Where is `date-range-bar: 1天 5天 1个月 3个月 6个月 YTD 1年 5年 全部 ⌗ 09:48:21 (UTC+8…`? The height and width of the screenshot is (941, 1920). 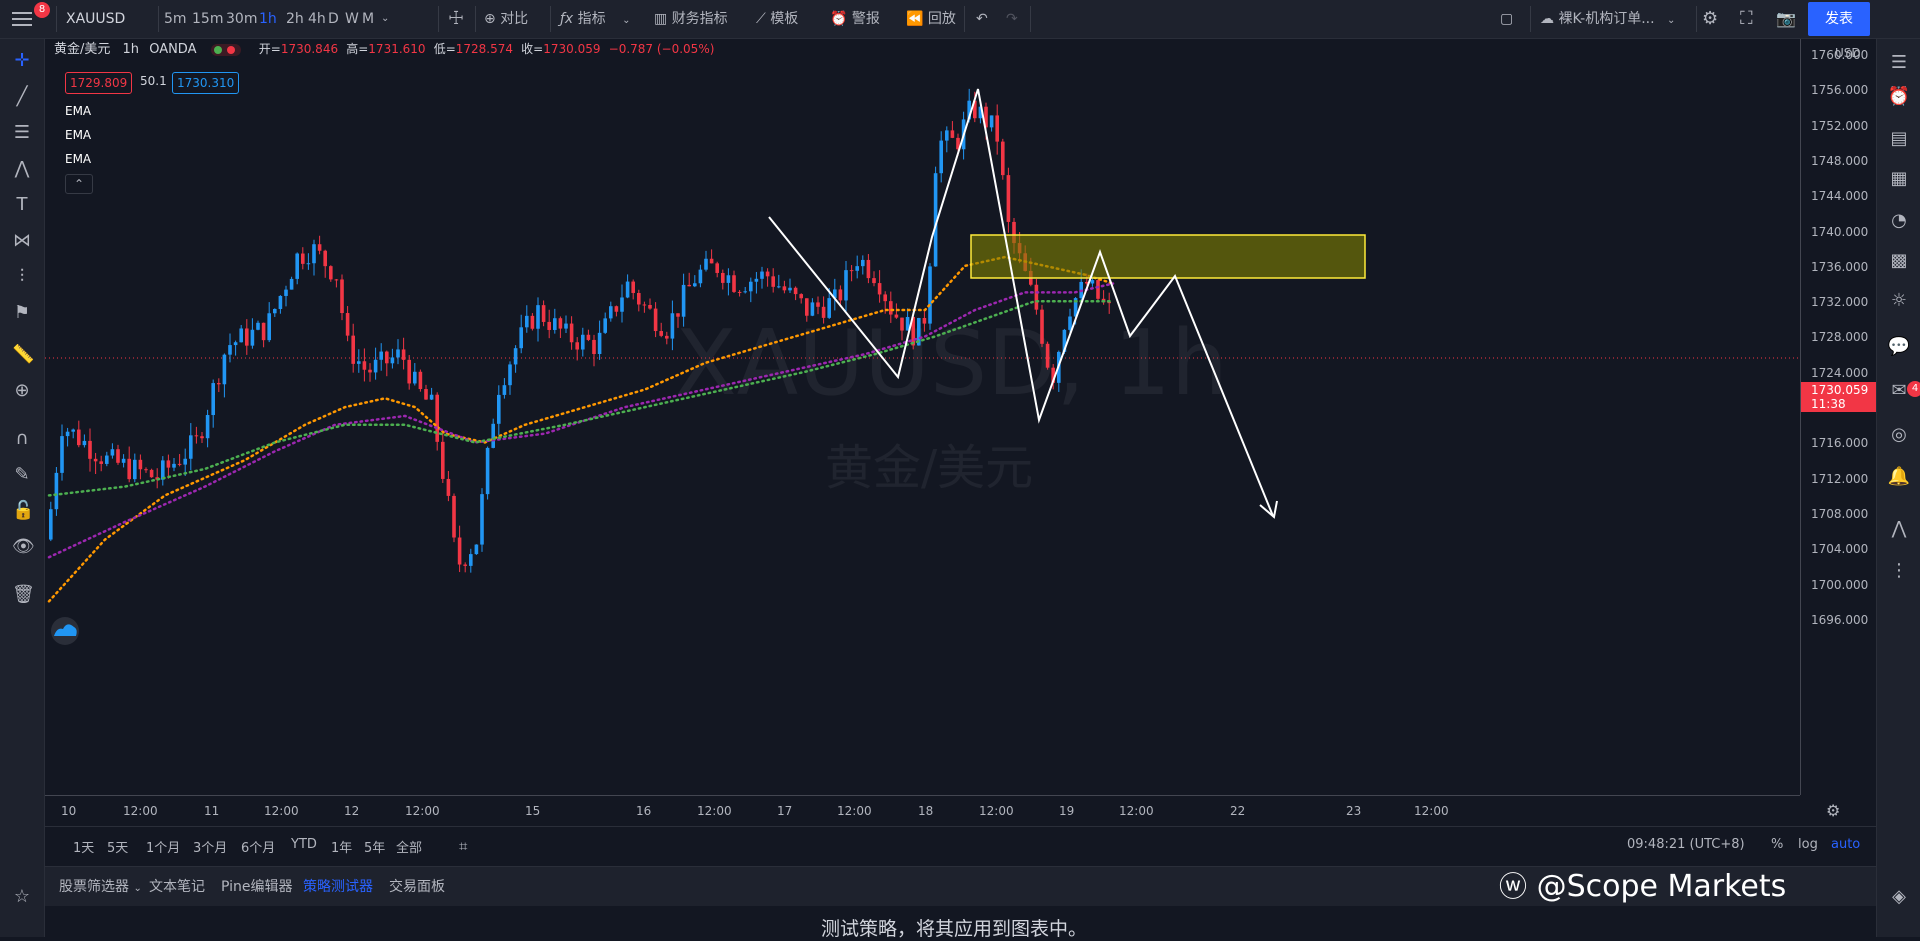
date-range-bar: 1天 5天 1个月 3个月 6个月 YTD 1年 5年 全部 ⌗ 09:48:21 (UTC+8… is located at coordinates (960, 845).